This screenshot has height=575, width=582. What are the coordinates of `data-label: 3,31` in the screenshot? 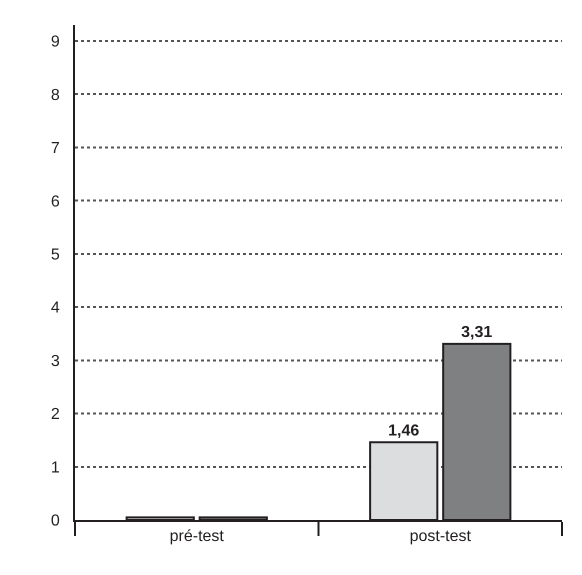 It's located at (476, 332).